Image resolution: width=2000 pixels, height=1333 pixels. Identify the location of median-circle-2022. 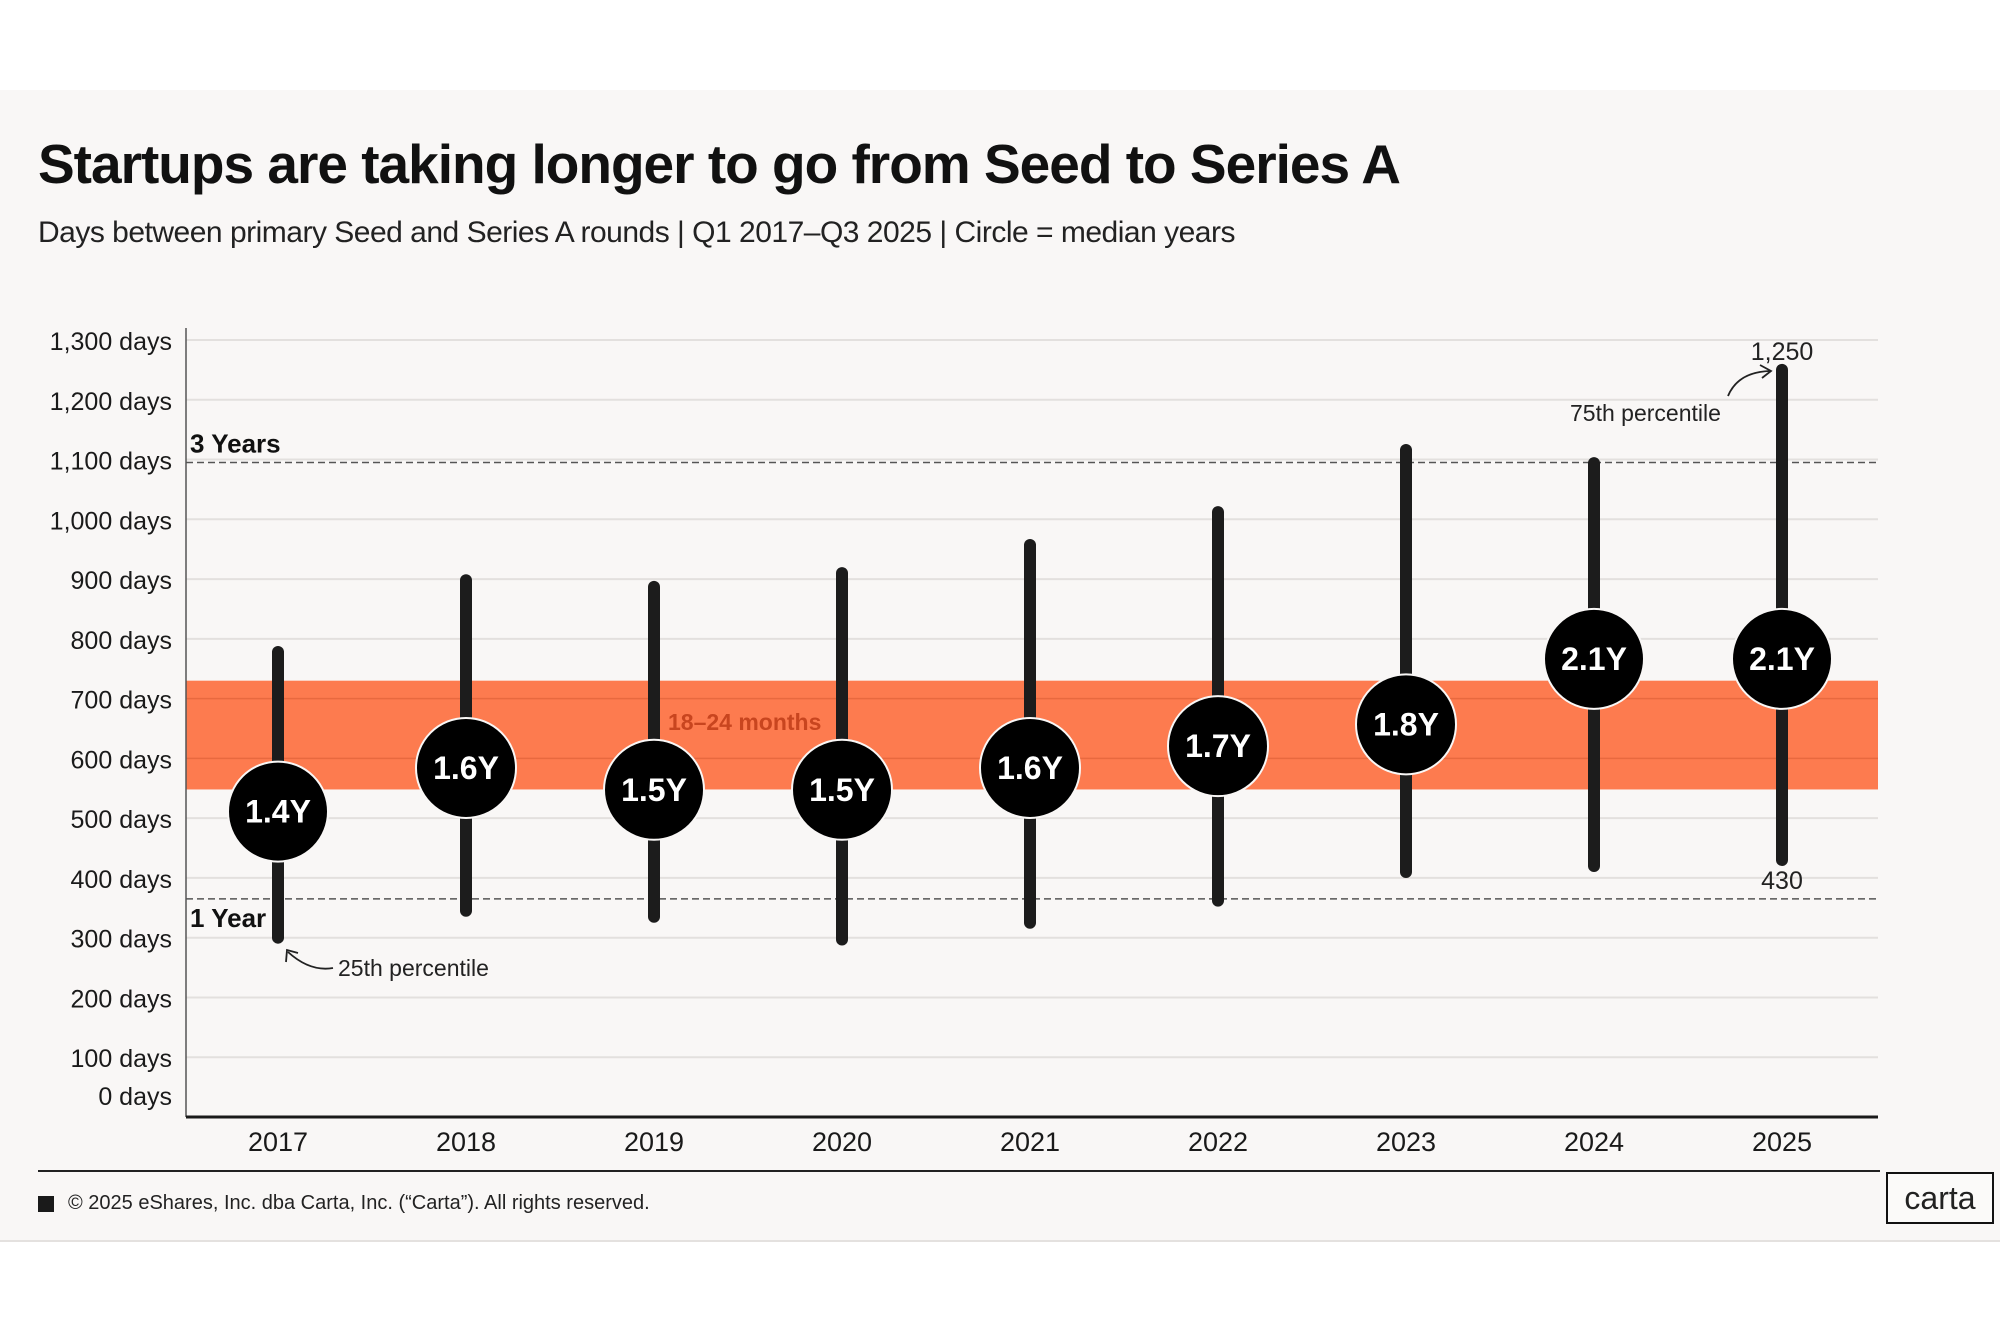
(1218, 746).